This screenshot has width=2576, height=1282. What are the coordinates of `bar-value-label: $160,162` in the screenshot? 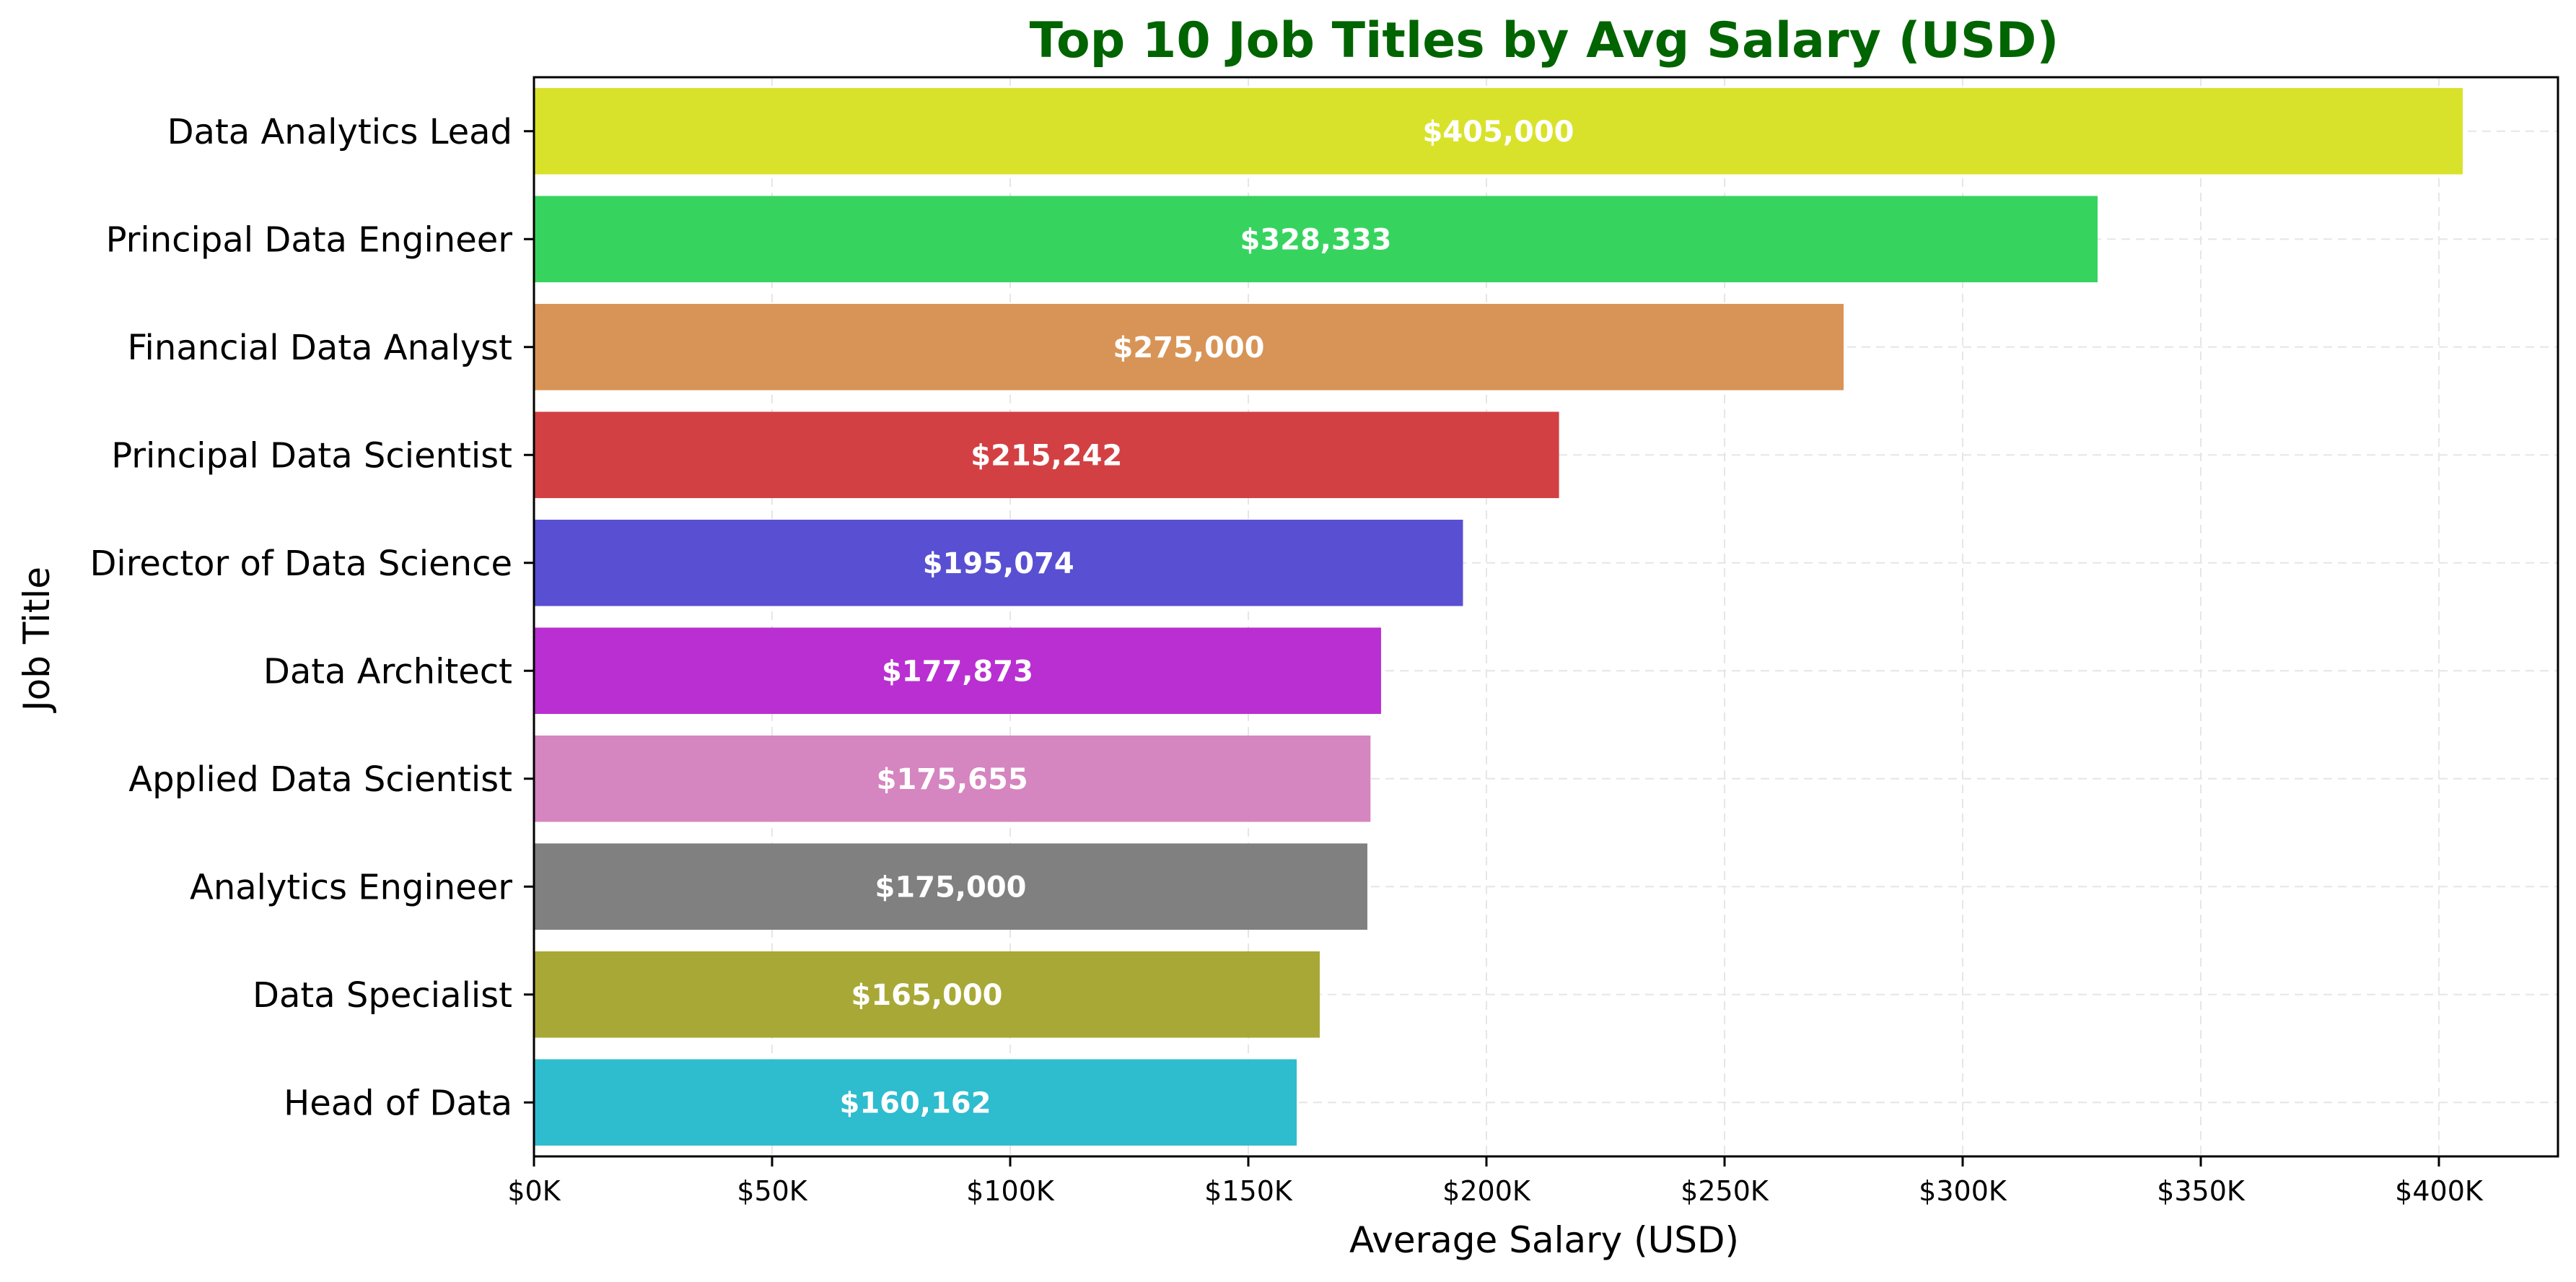 It's located at (915, 1103).